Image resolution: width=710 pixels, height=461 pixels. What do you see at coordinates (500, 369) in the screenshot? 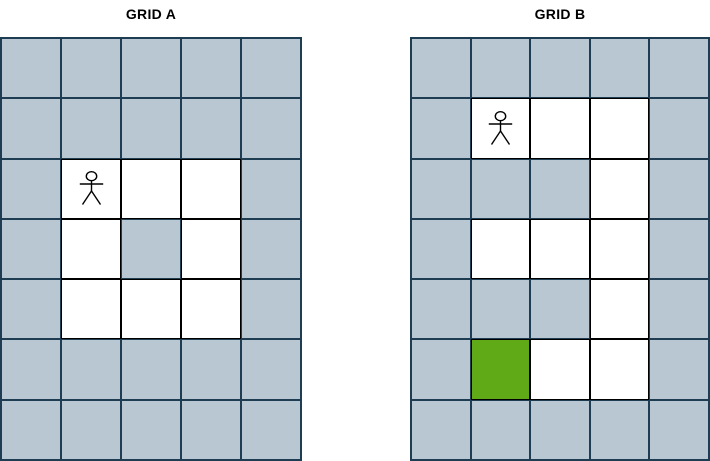
I see `grid-cell-green` at bounding box center [500, 369].